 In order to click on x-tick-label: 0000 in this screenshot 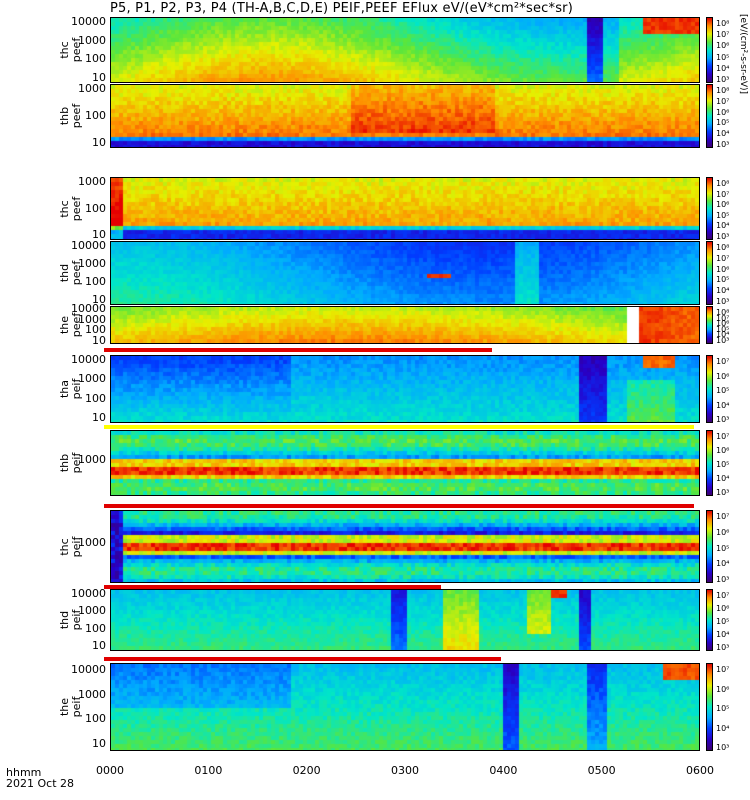, I will do `click(110, 770)`.